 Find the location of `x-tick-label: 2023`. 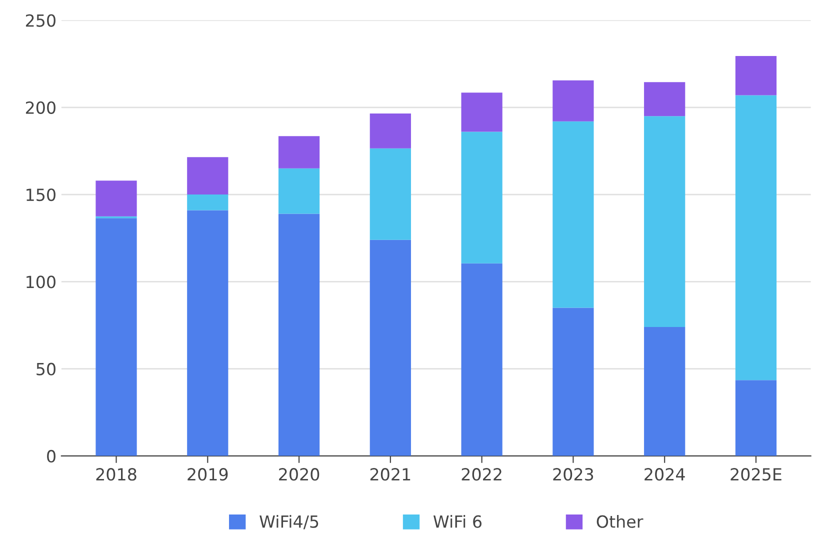

x-tick-label: 2023 is located at coordinates (573, 474).